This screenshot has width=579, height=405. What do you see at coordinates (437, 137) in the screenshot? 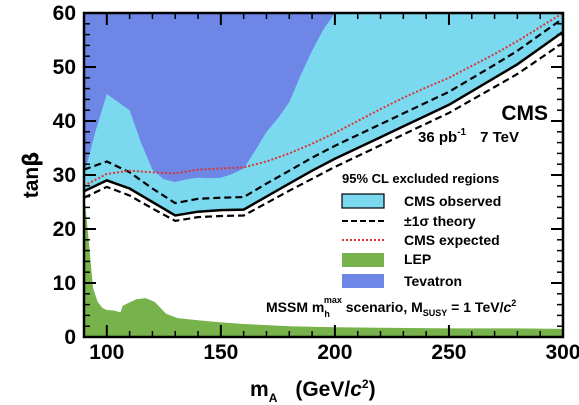
I see `lumi-value: 36 pb` at bounding box center [437, 137].